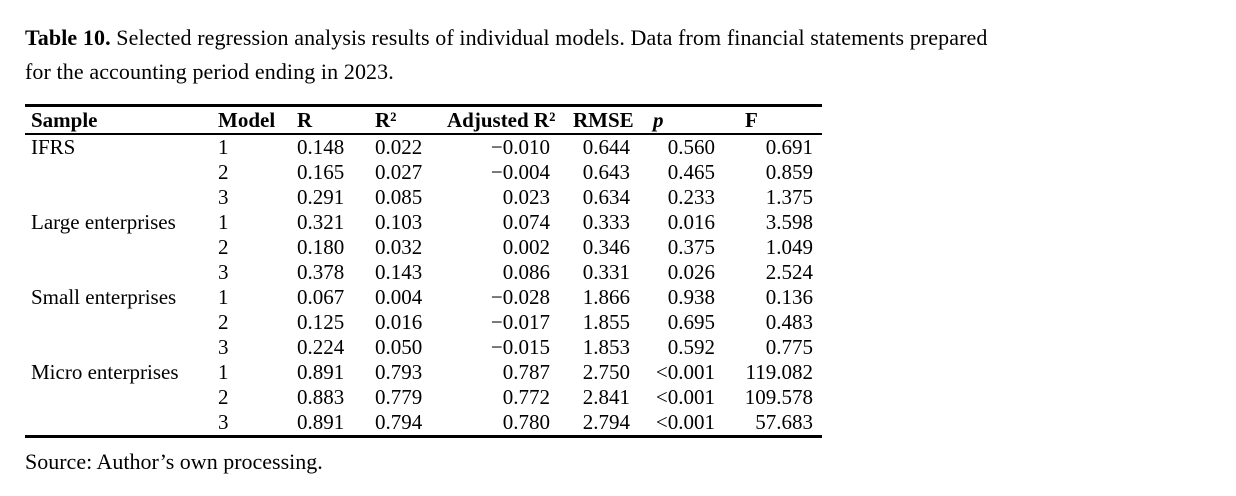  What do you see at coordinates (789, 272) in the screenshot?
I see `table-cell-col8: 2.524` at bounding box center [789, 272].